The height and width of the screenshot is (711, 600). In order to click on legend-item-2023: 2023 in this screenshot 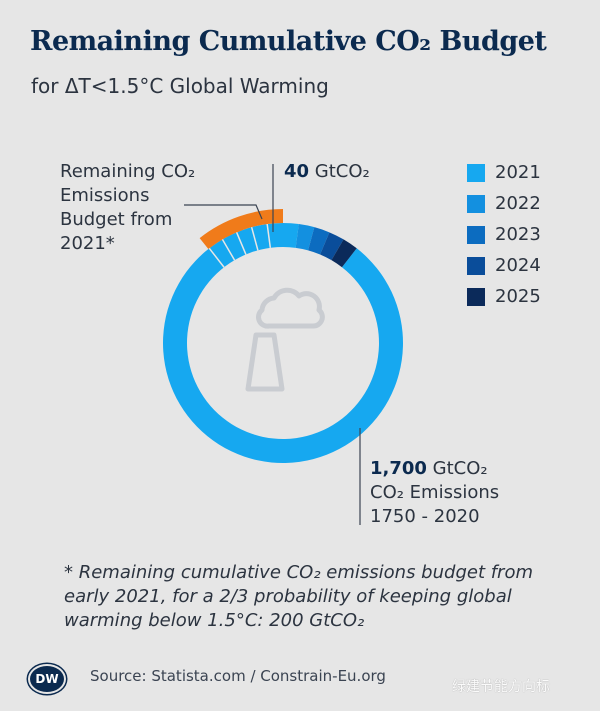, I will do `click(504, 234)`.